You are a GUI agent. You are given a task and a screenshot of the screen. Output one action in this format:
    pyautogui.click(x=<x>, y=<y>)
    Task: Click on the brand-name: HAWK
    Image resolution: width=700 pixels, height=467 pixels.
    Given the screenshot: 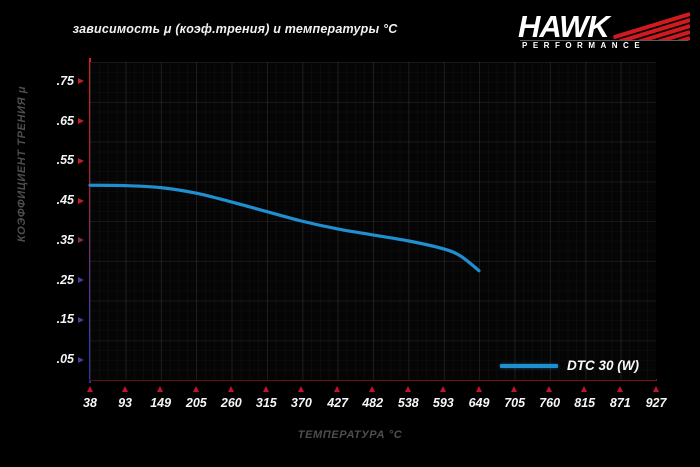 What is the action you would take?
    pyautogui.click(x=564, y=26)
    